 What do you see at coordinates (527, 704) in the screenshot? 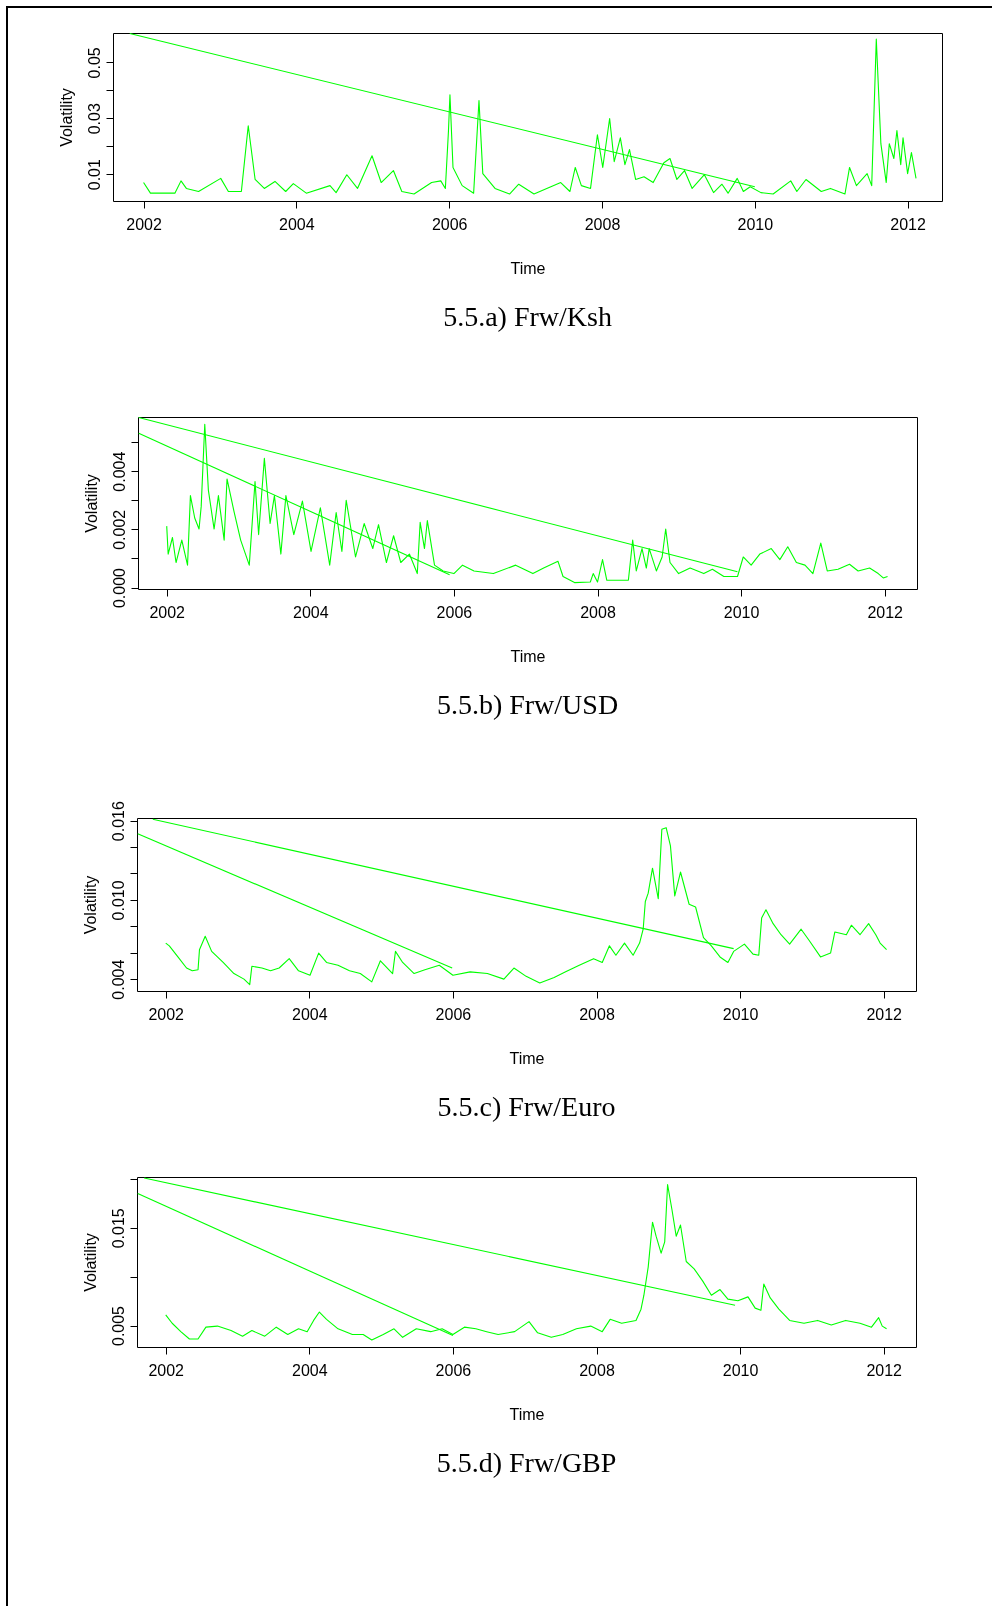
I see `text: 5.5.b) Frw/USD` at bounding box center [527, 704].